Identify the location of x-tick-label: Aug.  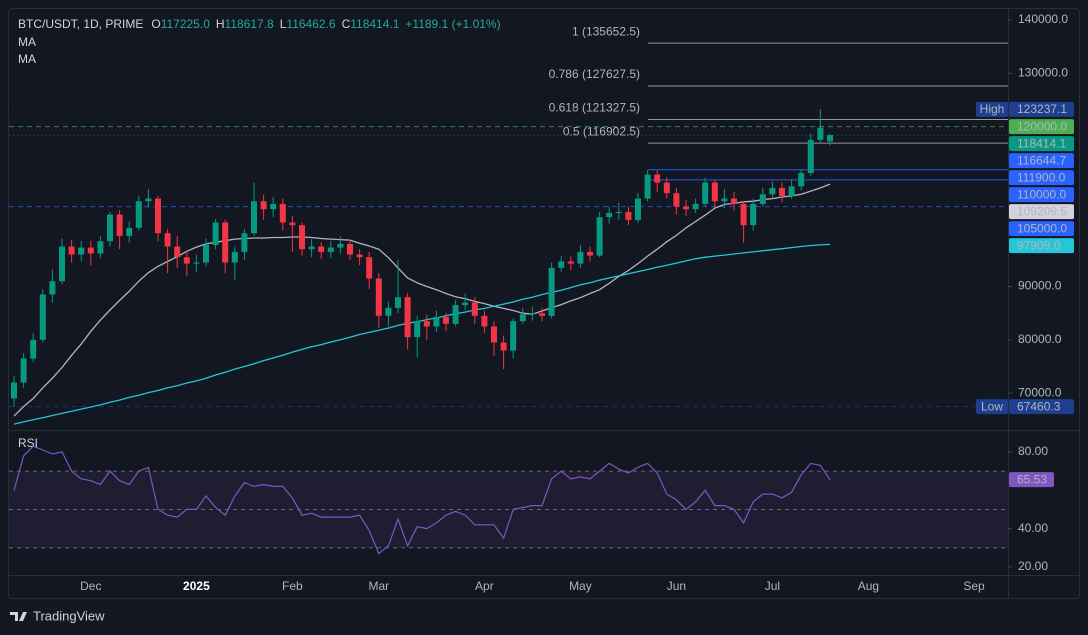
(868, 586).